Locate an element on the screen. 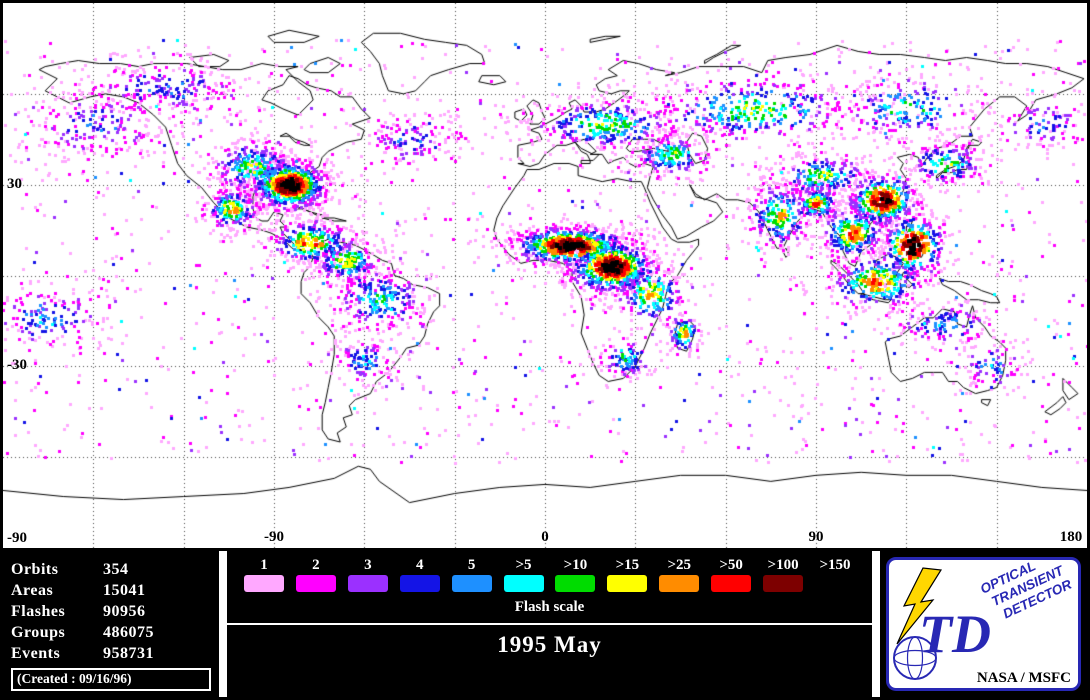 This screenshot has height=700, width=1090. created-box: (Created : 09/16/96) is located at coordinates (111, 679).